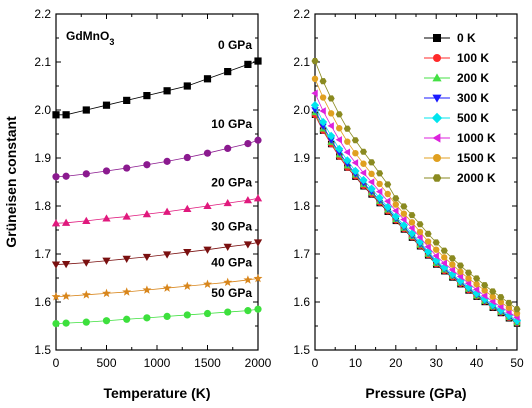  I want to click on legend-item: 100 K, so click(456, 58).